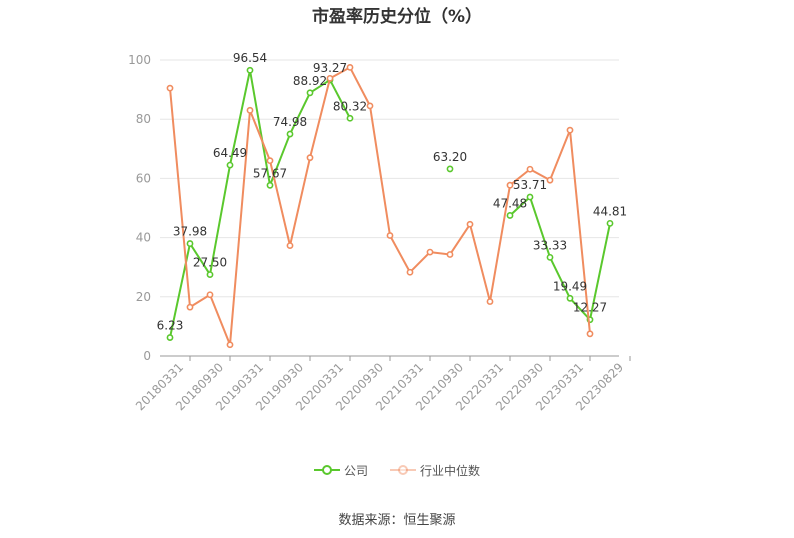 This screenshot has height=538, width=794. What do you see at coordinates (450, 470) in the screenshot?
I see `legend-label-industry: 行业中位数` at bounding box center [450, 470].